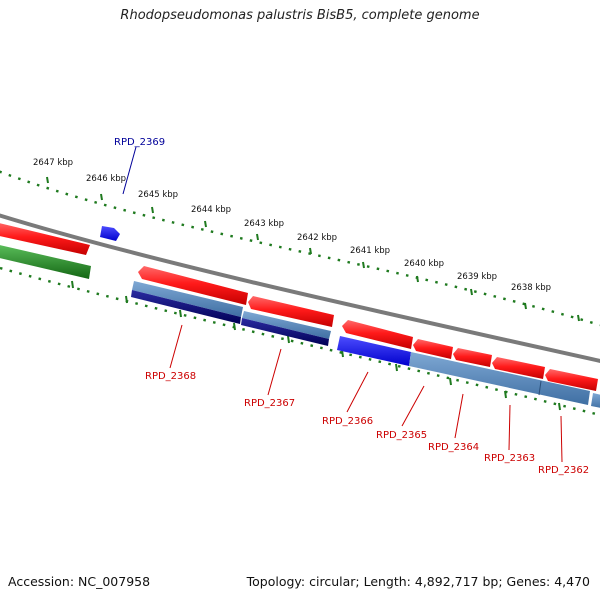 The height and width of the screenshot is (600, 600). I want to click on feature-divider, so click(540, 388).